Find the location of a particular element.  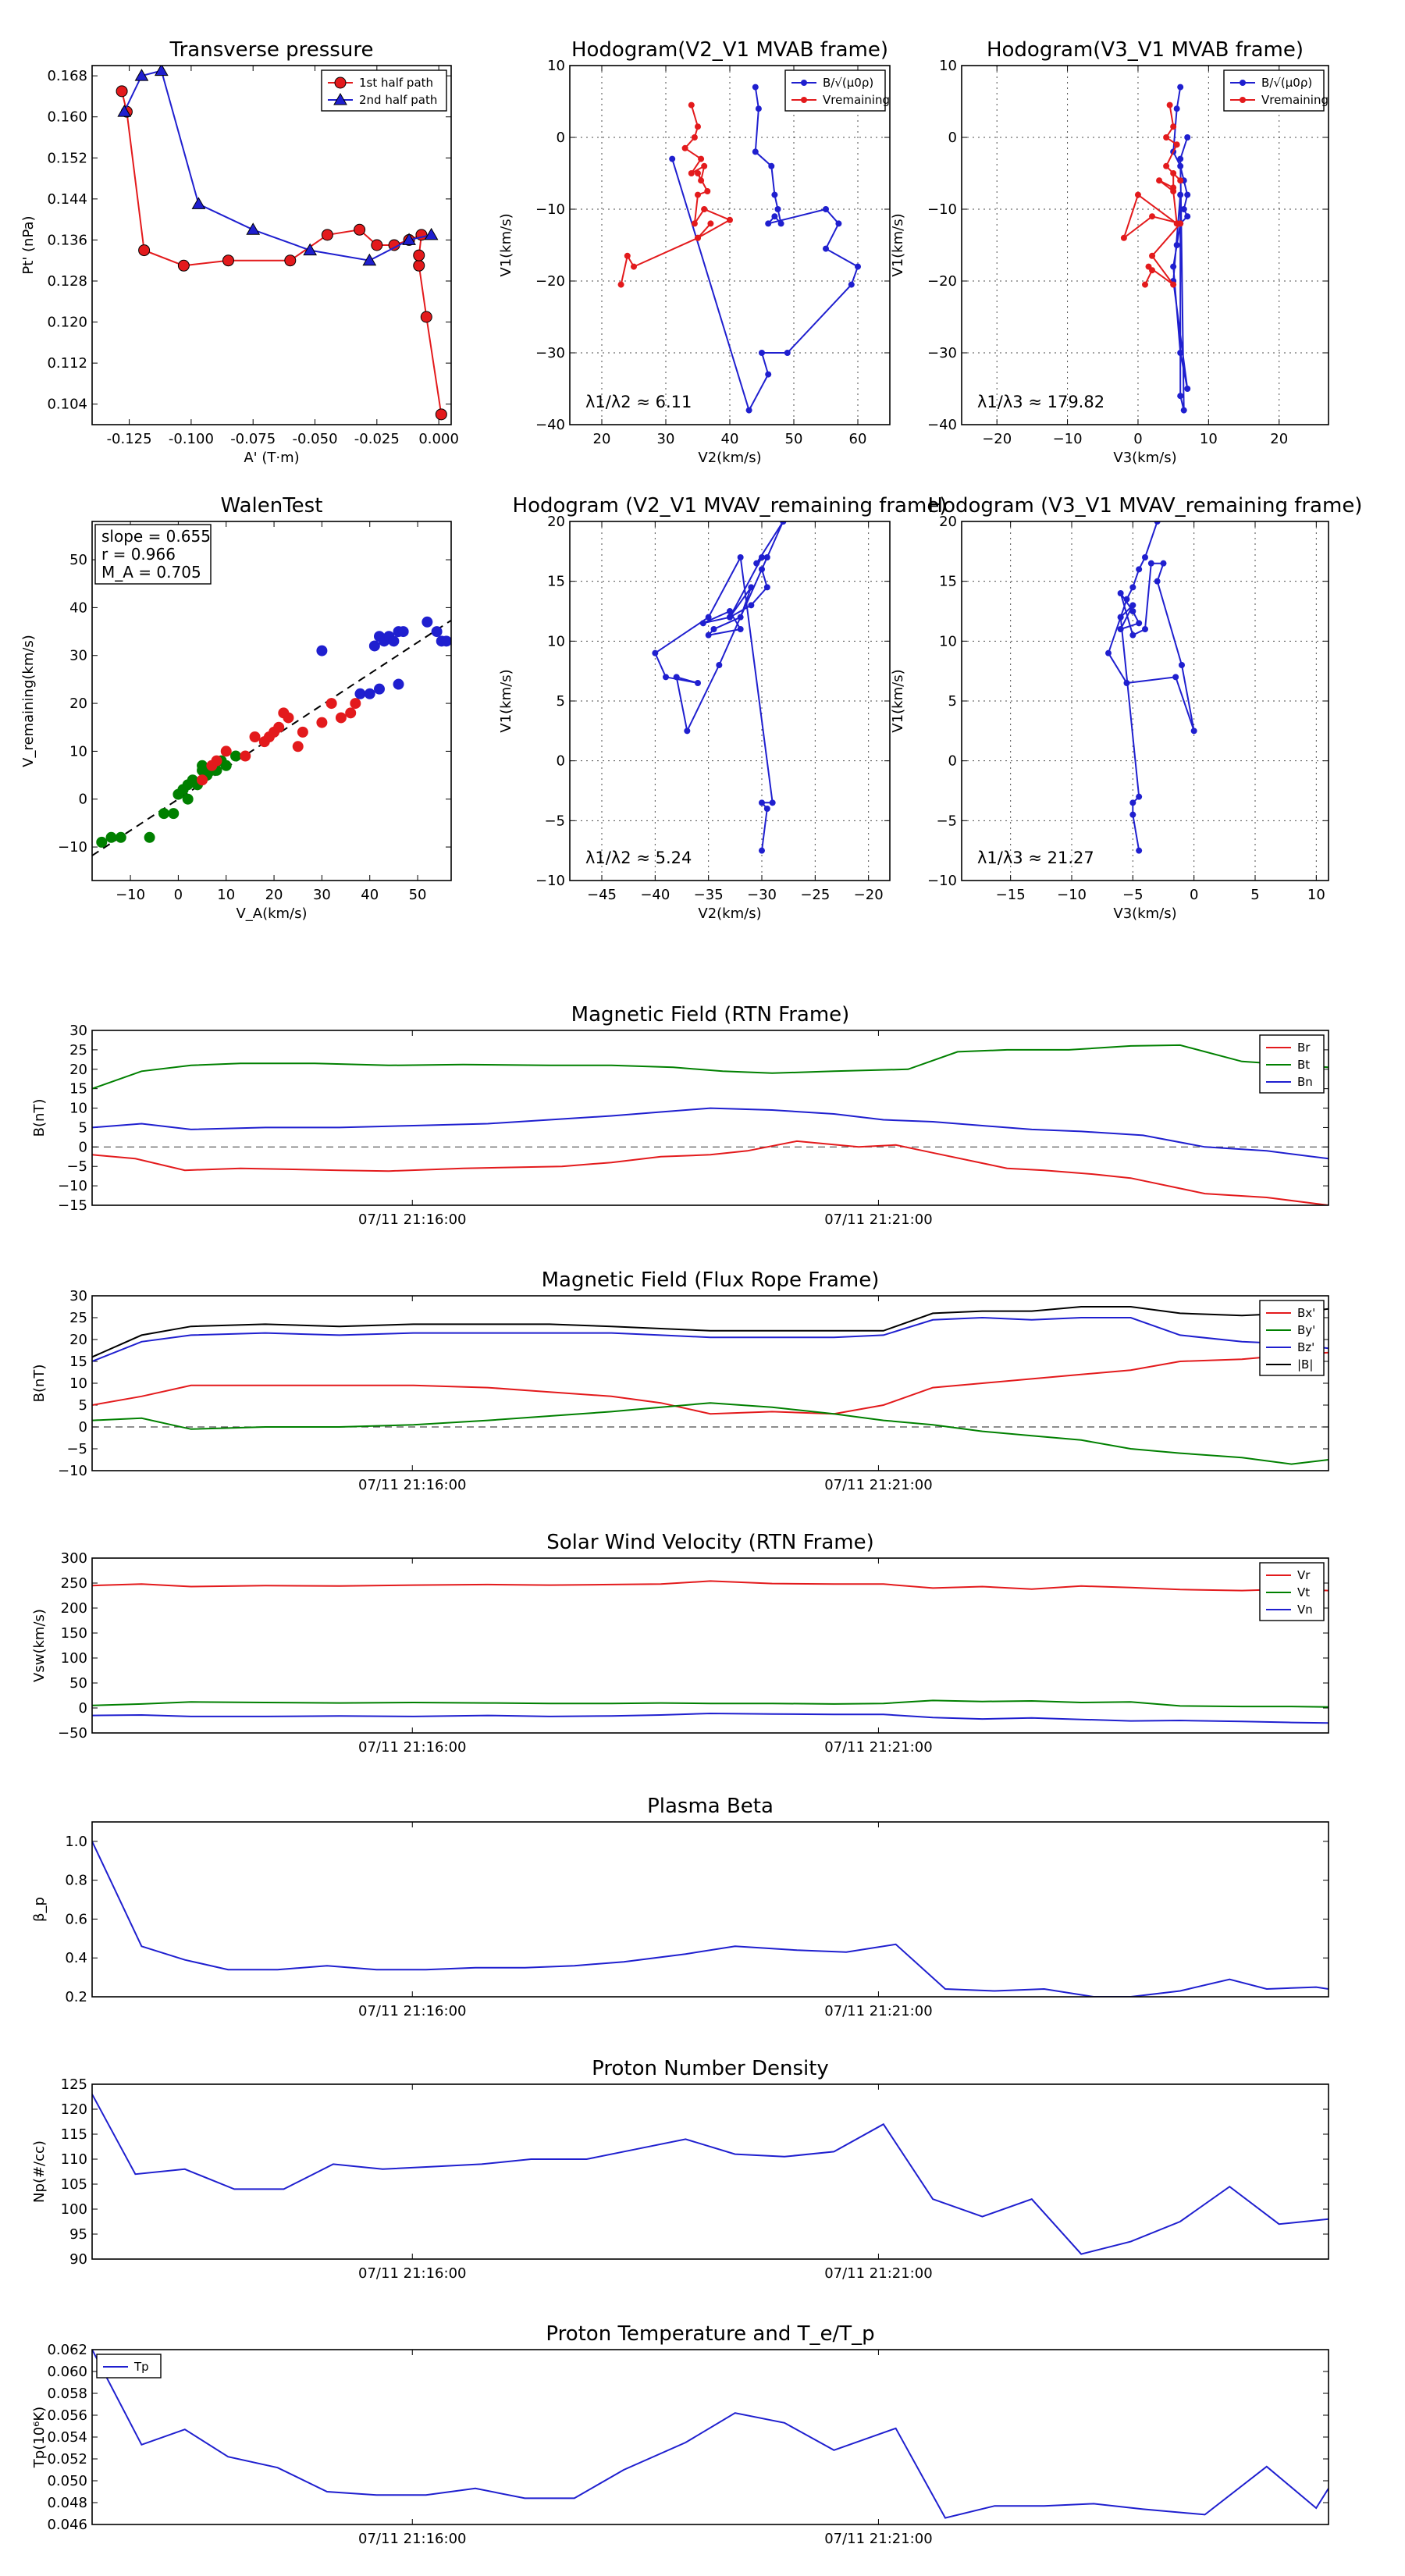

chart-title: Plasma Beta is located at coordinates (711, 1806).